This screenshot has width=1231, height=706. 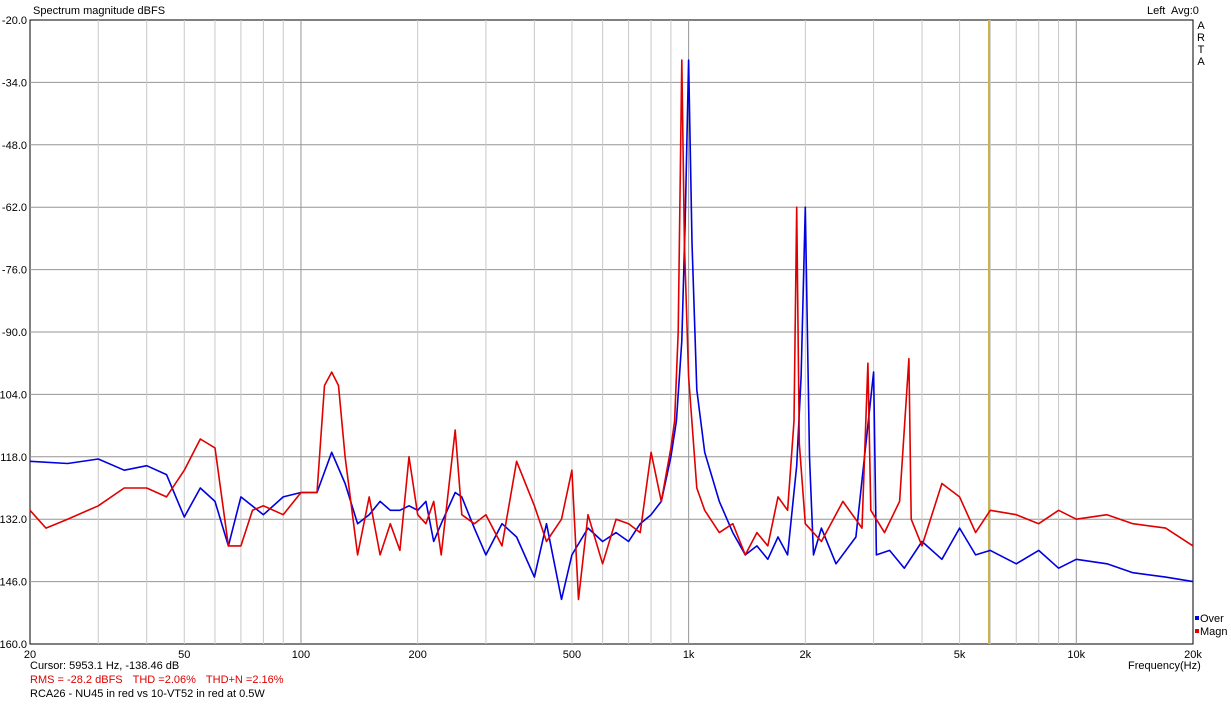 I want to click on x-tick-label: 200, so click(x=417, y=655).